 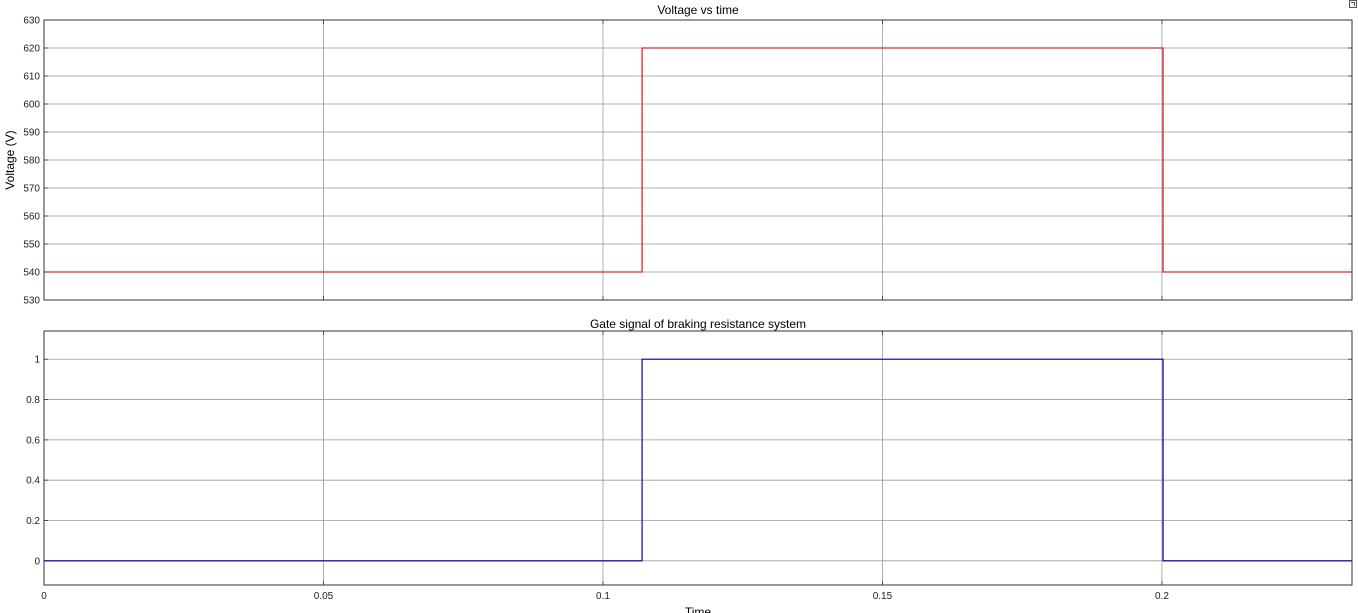 I want to click on y-tick-label: 550, so click(x=31, y=245).